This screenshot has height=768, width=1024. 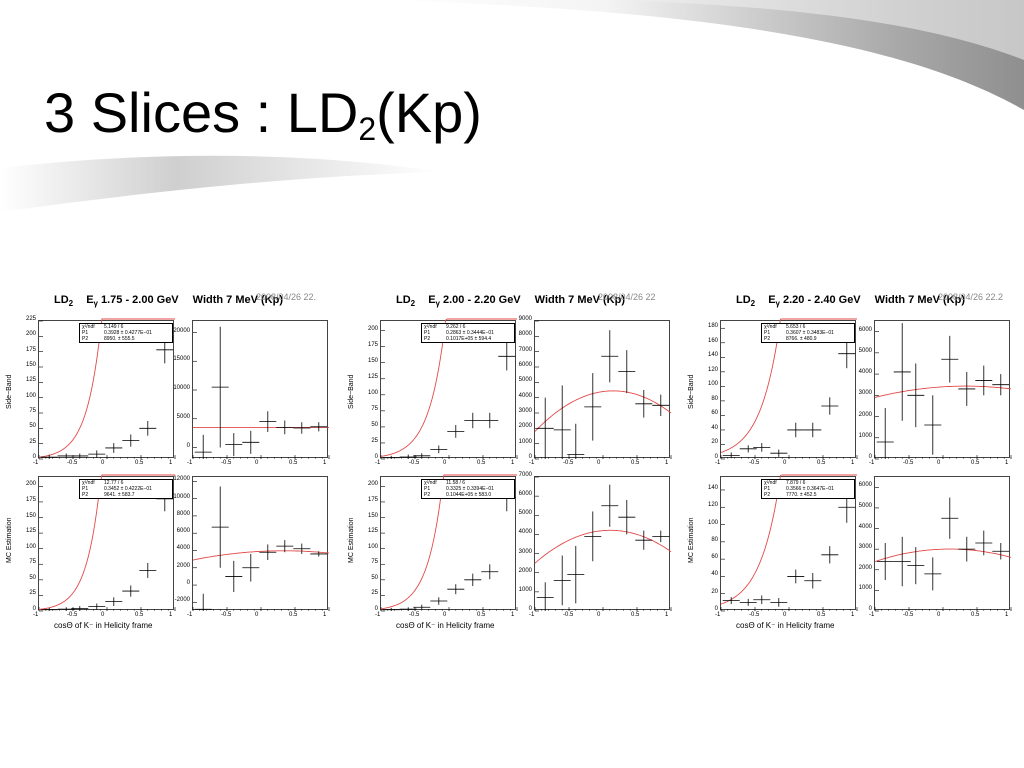 I want to click on header-width: Width 7 MeV (Kp), so click(x=237, y=300).